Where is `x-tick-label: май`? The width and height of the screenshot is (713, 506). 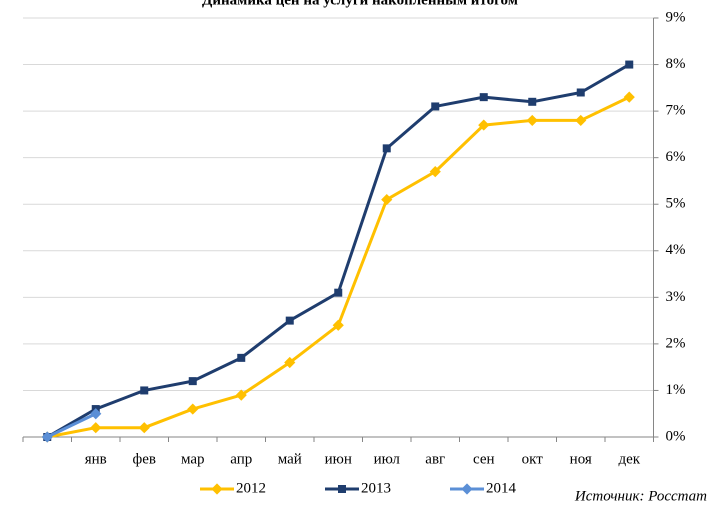 x-tick-label: май is located at coordinates (290, 459).